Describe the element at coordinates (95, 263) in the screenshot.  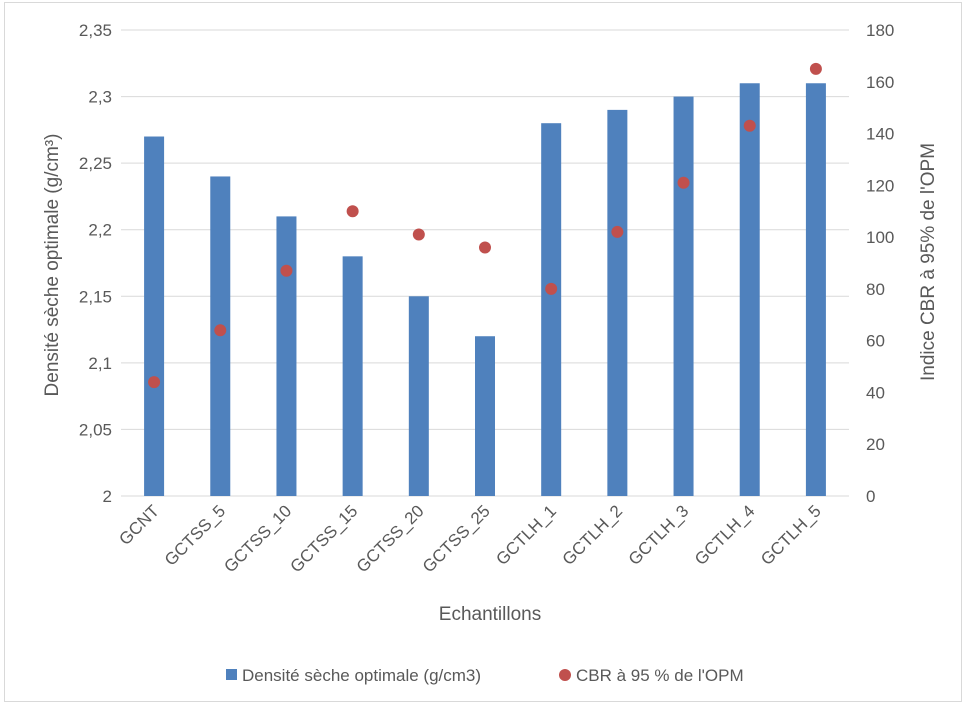
I see `y-axis-left-ticks: 2 2,05 2,1 2,15 2,2 2,25 2,3 2,35` at that location.